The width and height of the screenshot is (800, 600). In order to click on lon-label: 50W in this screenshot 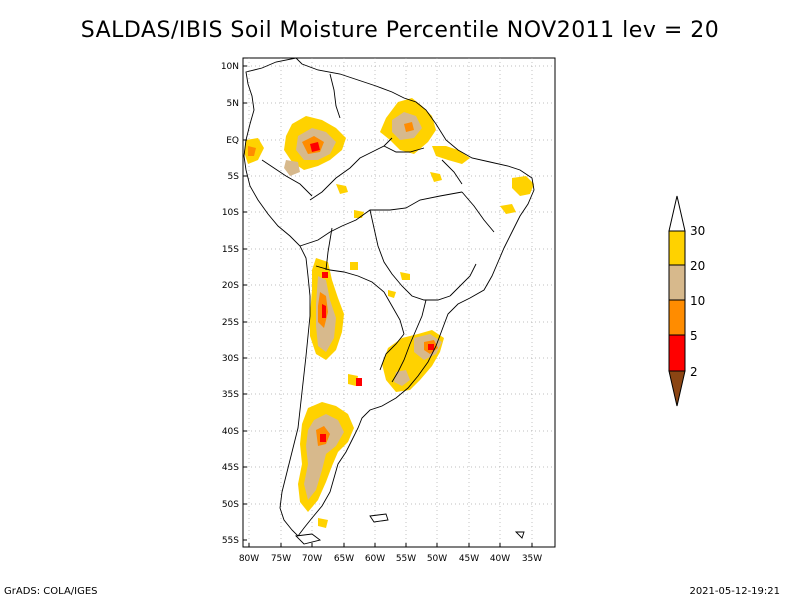, I will do `click(437, 559)`.